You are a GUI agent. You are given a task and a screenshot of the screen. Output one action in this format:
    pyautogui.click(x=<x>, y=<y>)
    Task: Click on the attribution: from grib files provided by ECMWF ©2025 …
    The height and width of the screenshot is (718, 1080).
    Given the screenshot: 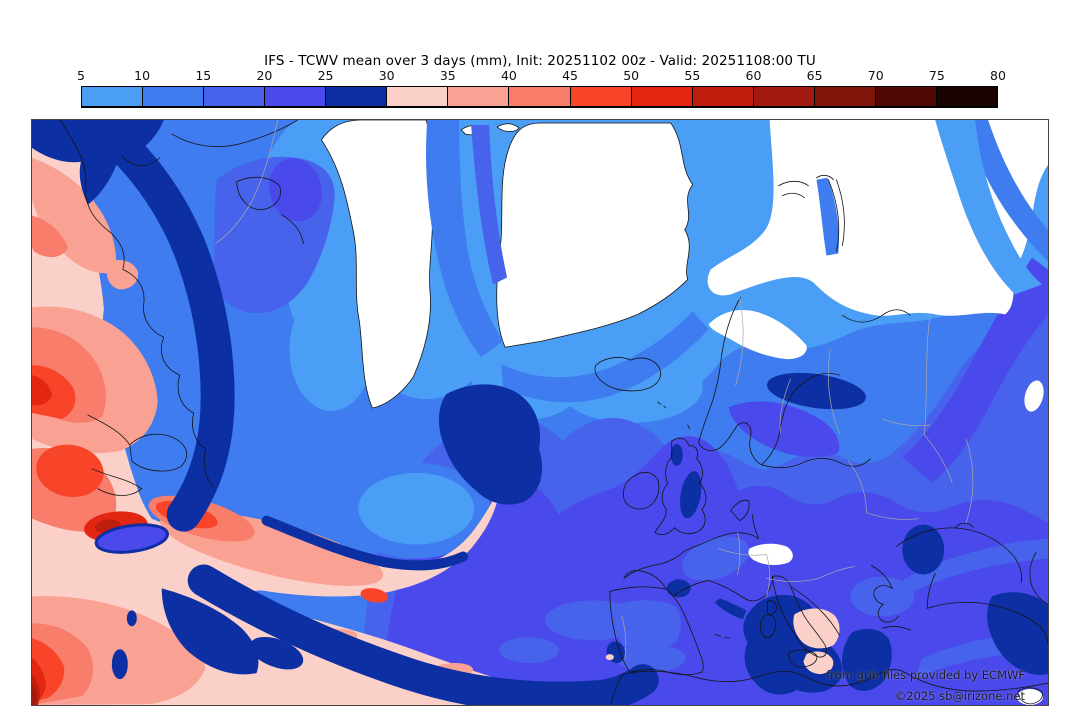 What is the action you would take?
    pyautogui.click(x=925, y=686)
    